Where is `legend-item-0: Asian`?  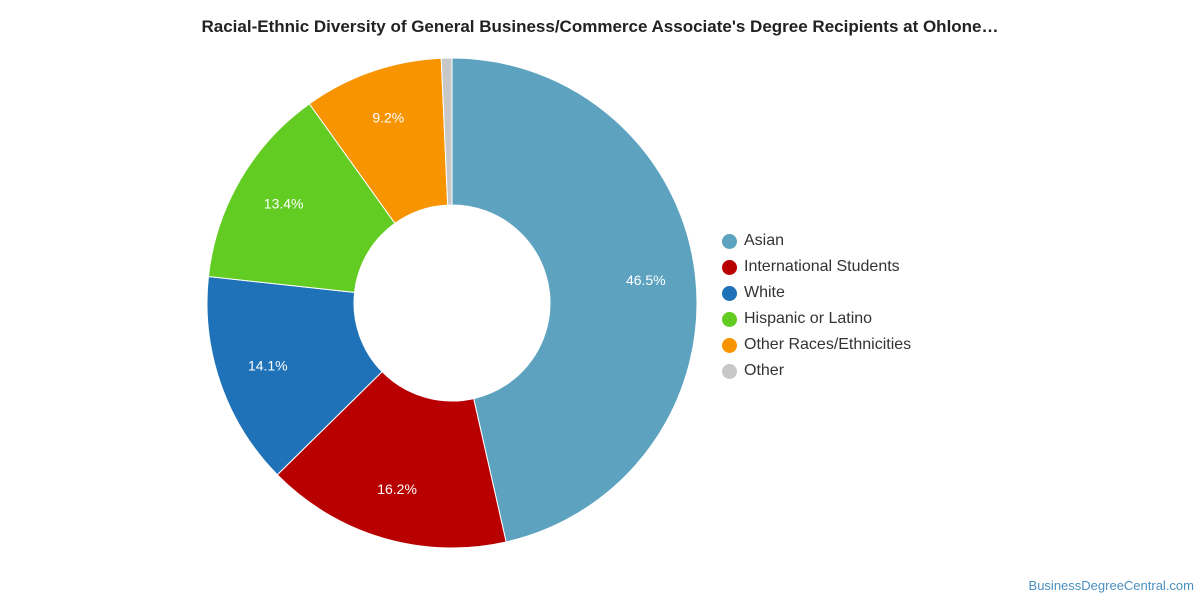
legend-item-0: Asian is located at coordinates (816, 241).